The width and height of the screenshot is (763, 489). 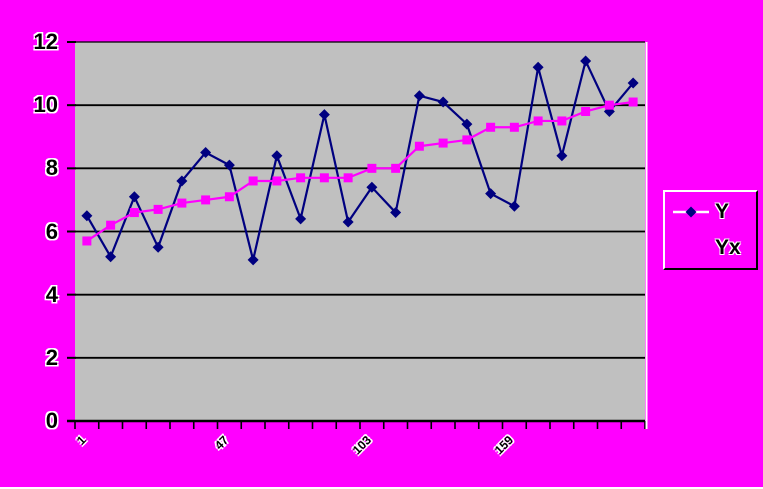 What do you see at coordinates (45, 41) in the screenshot?
I see `y-axis-label: 12` at bounding box center [45, 41].